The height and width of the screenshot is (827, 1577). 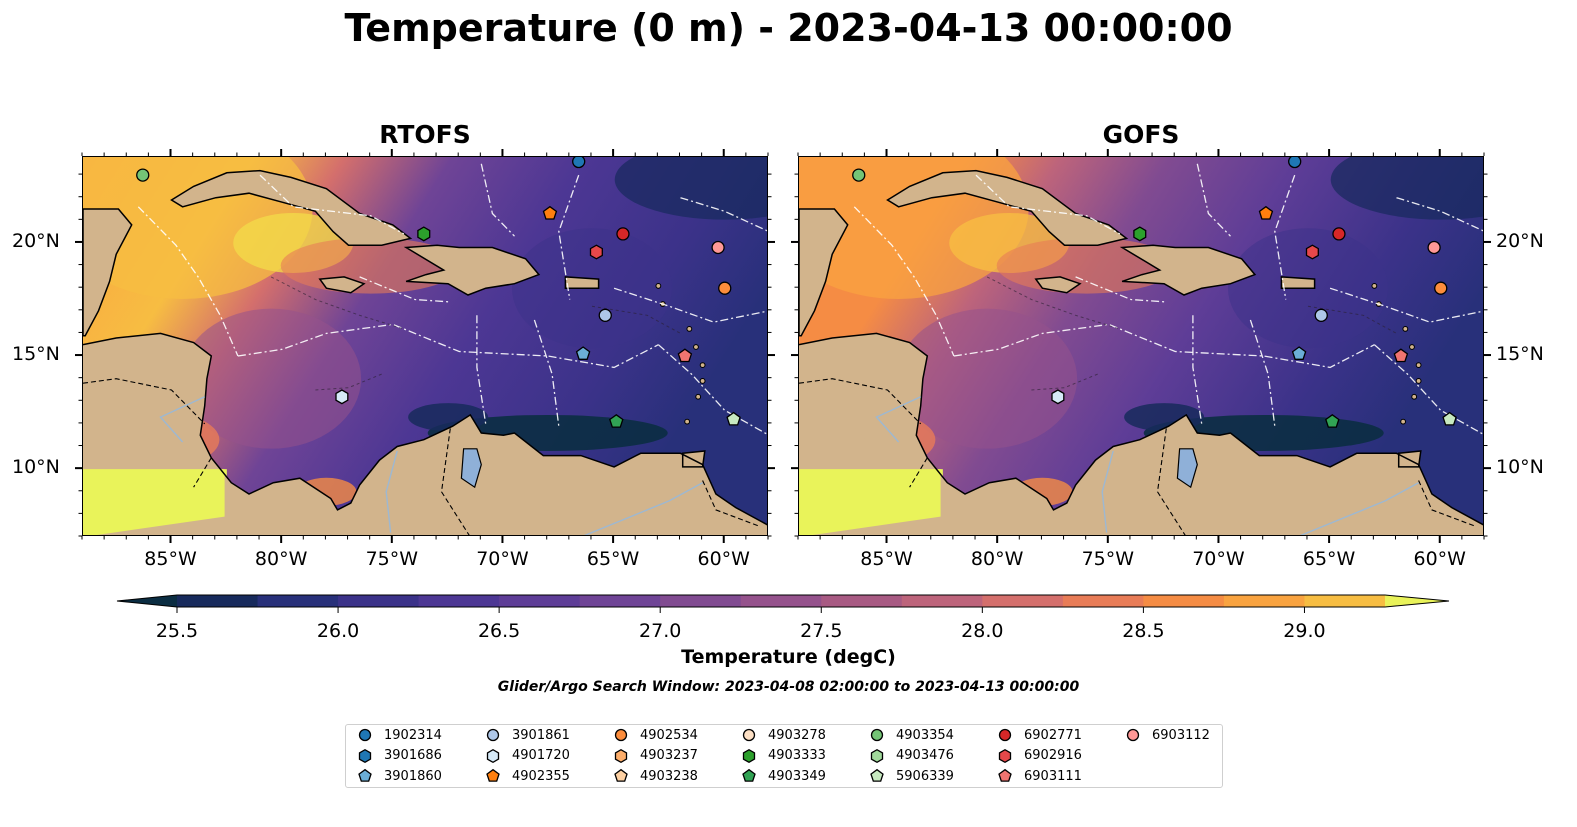 What do you see at coordinates (788, 632) in the screenshot?
I see `colorbar-tick-labels: 25.5 26.0 26.5 27.0 27.5 28.0 28.5 29.0` at bounding box center [788, 632].